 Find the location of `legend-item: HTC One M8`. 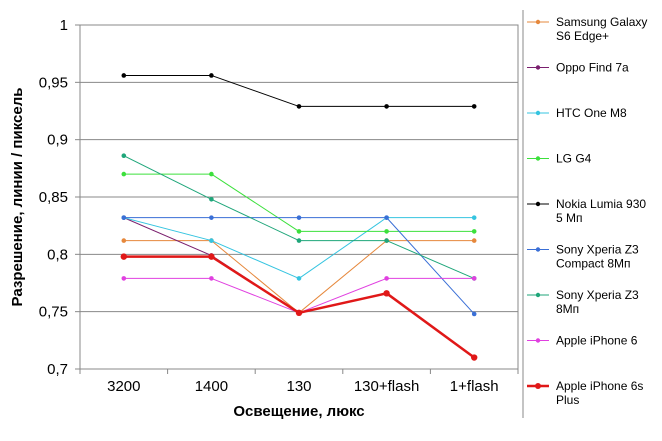

legend-item: HTC One M8 is located at coordinates (577, 113).